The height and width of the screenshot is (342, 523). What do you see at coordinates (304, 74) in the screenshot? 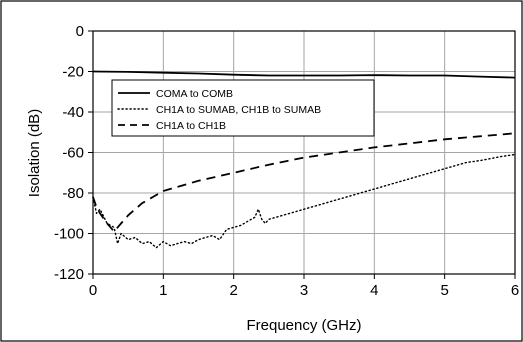
I see `series-line-coma-comb` at bounding box center [304, 74].